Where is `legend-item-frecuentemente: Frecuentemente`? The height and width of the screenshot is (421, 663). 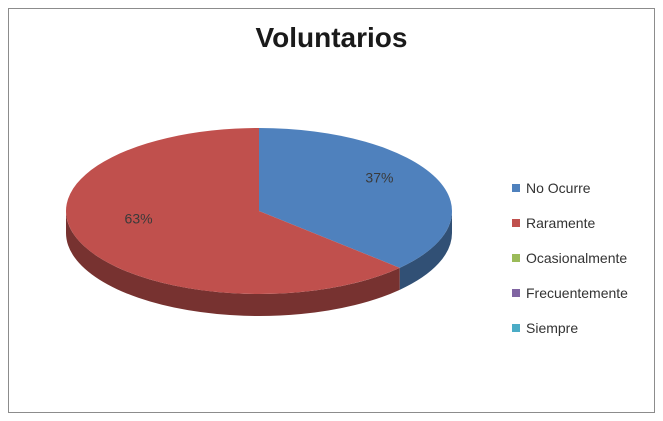
legend-item-frecuentemente: Frecuentemente is located at coordinates (570, 292).